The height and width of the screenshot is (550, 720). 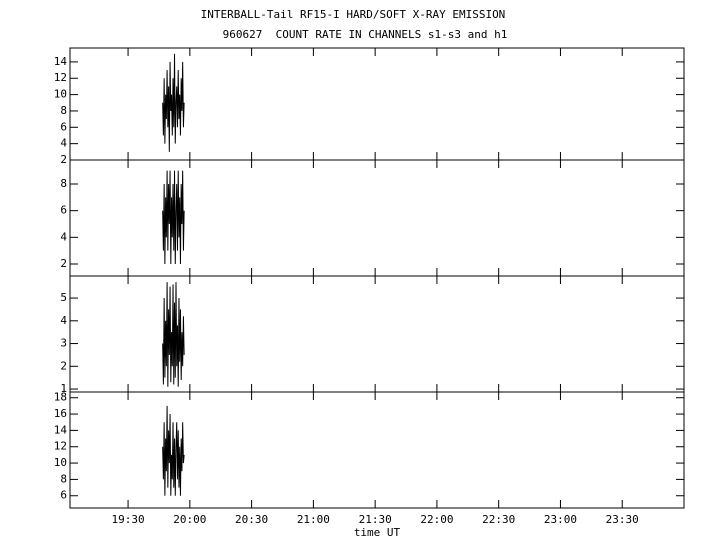 I want to click on x-tick-label: 20:30, so click(x=251, y=519).